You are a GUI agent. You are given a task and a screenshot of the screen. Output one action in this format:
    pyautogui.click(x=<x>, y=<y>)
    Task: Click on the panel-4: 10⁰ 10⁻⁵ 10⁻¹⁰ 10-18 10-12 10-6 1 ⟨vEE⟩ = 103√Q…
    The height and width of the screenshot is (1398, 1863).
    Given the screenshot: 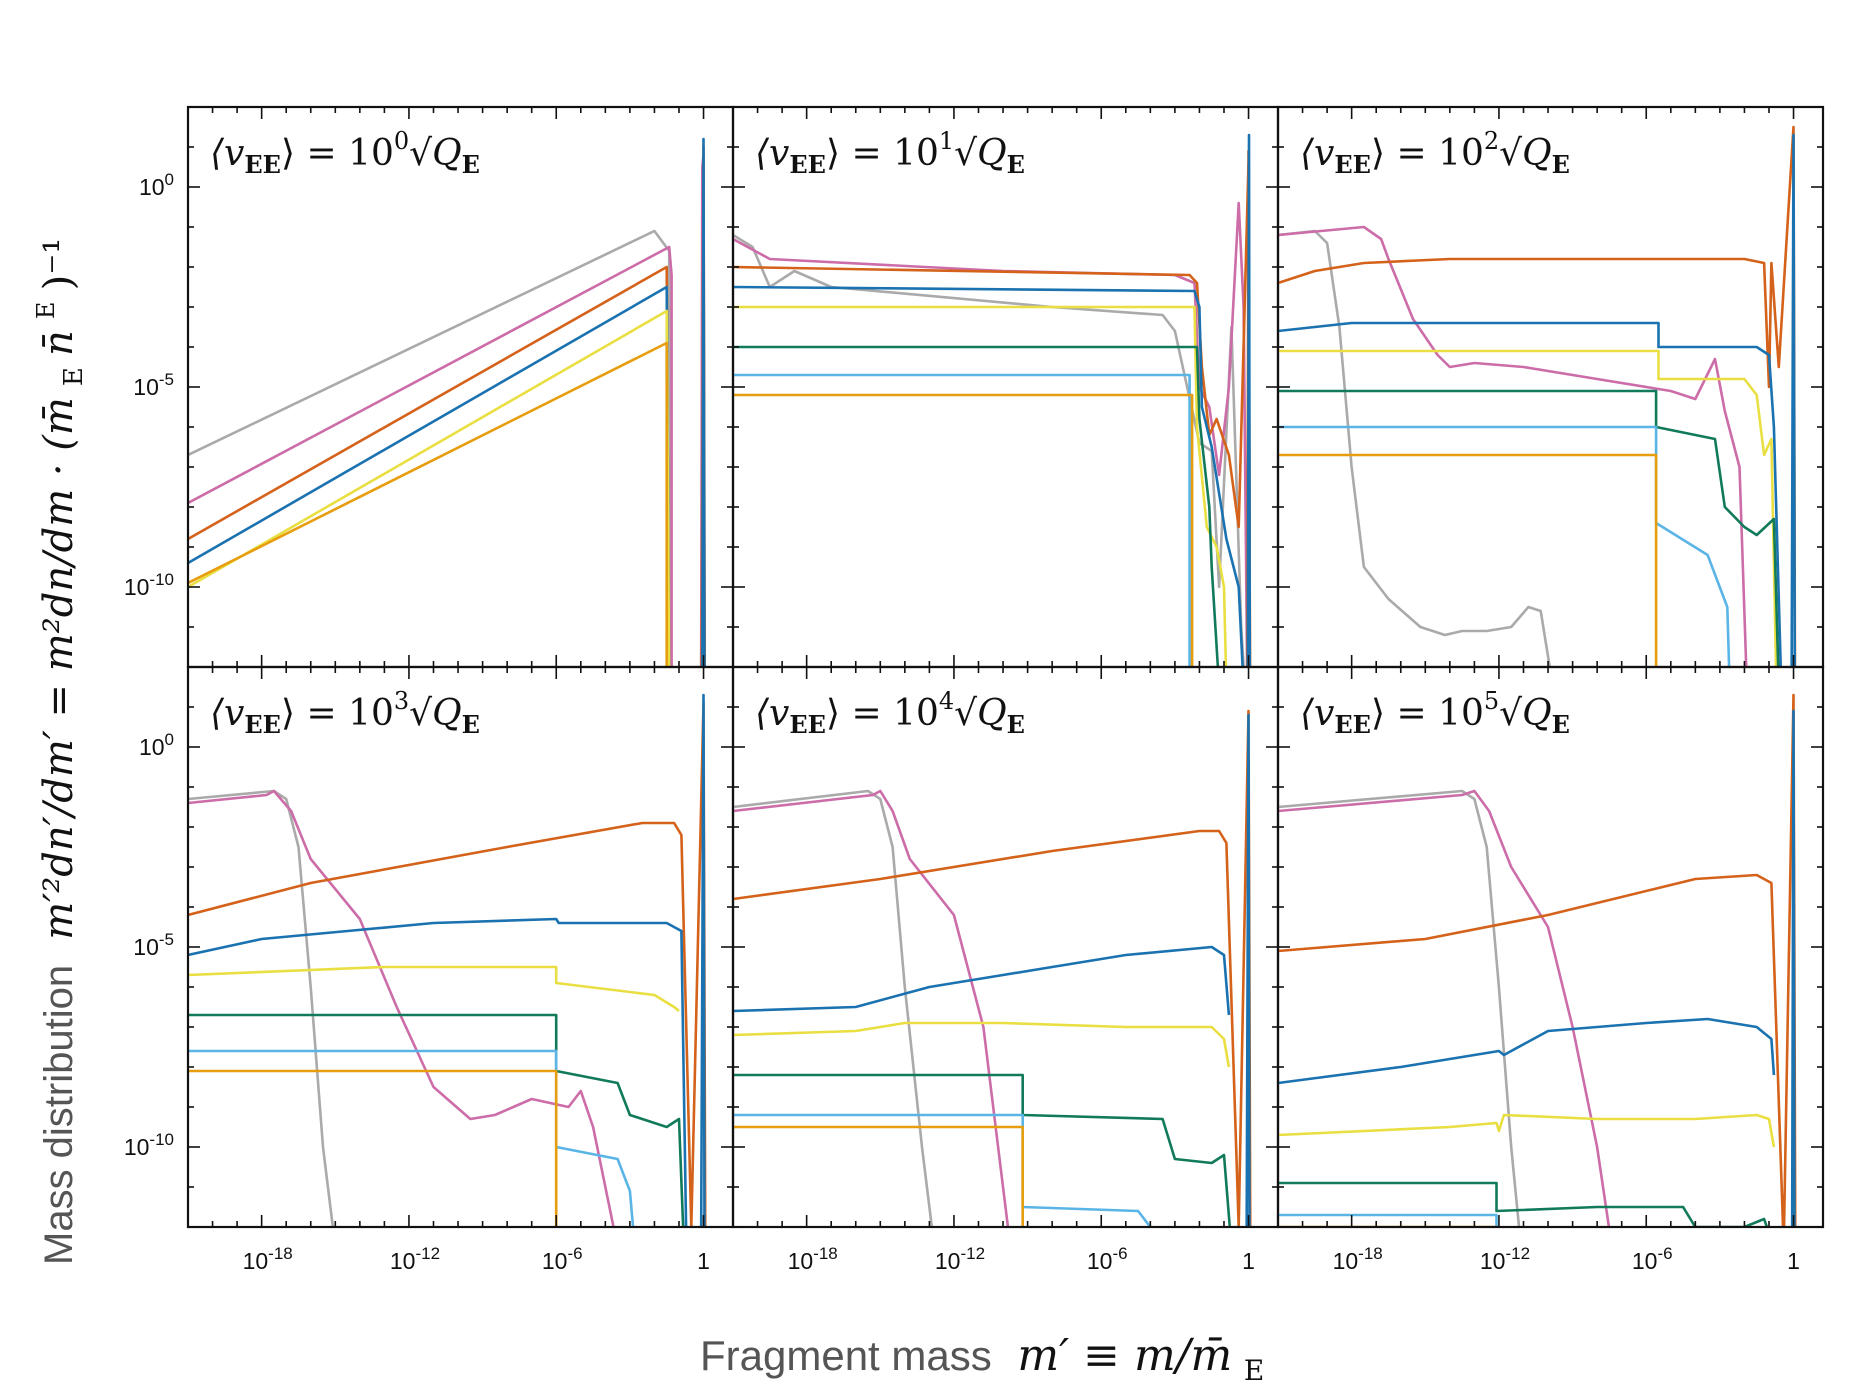 What is the action you would take?
    pyautogui.click(x=429, y=969)
    